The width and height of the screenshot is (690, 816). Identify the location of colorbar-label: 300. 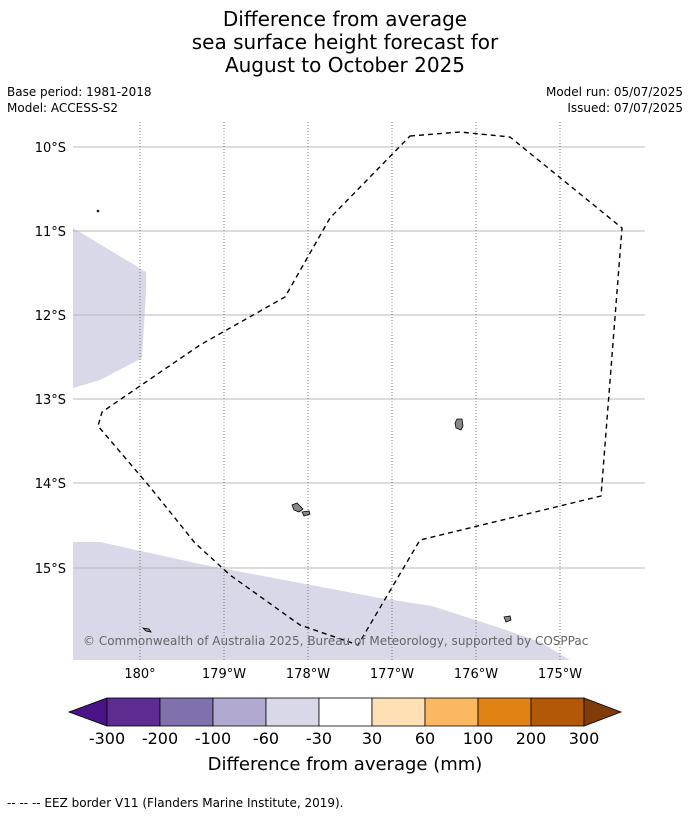
(584, 738).